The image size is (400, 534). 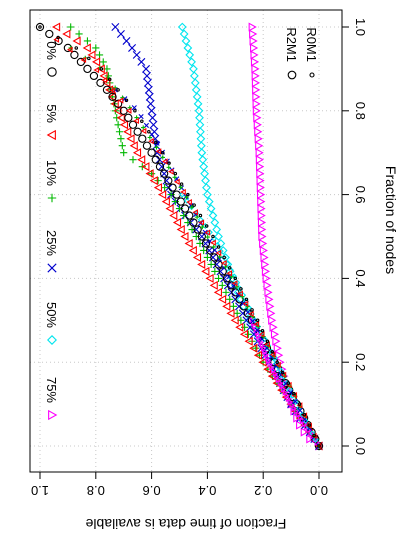 What do you see at coordinates (207, 490) in the screenshot?
I see `y-tick-label: 0.4` at bounding box center [207, 490].